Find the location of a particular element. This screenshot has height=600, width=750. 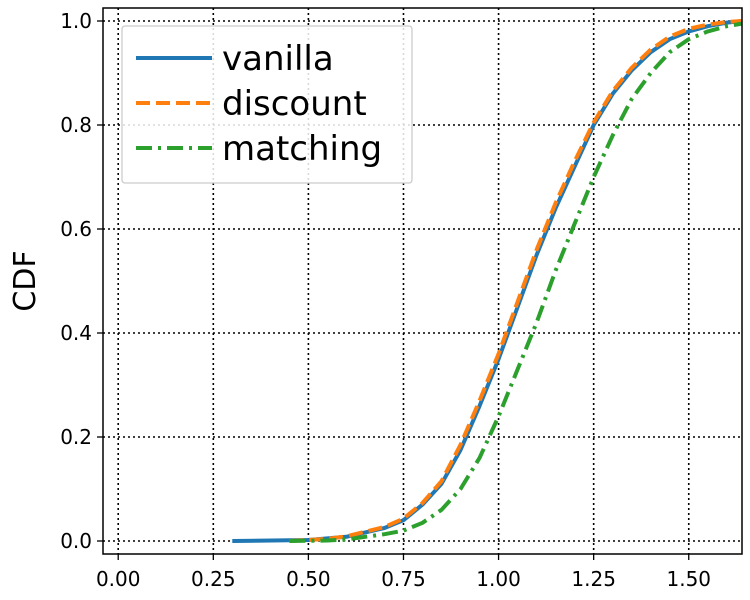

legend-label-discount: discount is located at coordinates (294, 104).